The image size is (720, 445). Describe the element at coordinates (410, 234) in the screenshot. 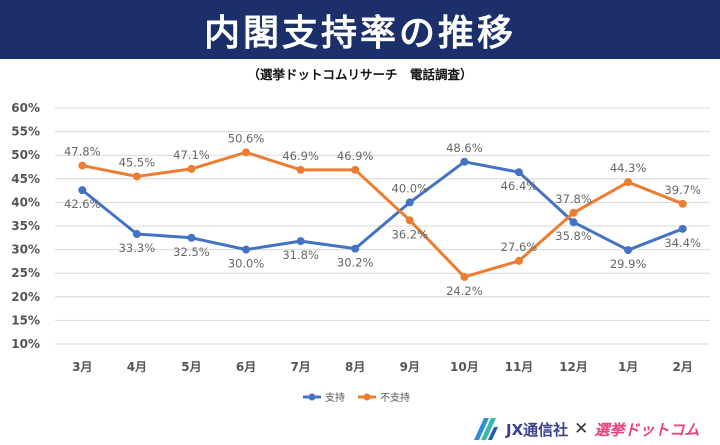

I see `data-label-disapprove: 36.2%` at that location.